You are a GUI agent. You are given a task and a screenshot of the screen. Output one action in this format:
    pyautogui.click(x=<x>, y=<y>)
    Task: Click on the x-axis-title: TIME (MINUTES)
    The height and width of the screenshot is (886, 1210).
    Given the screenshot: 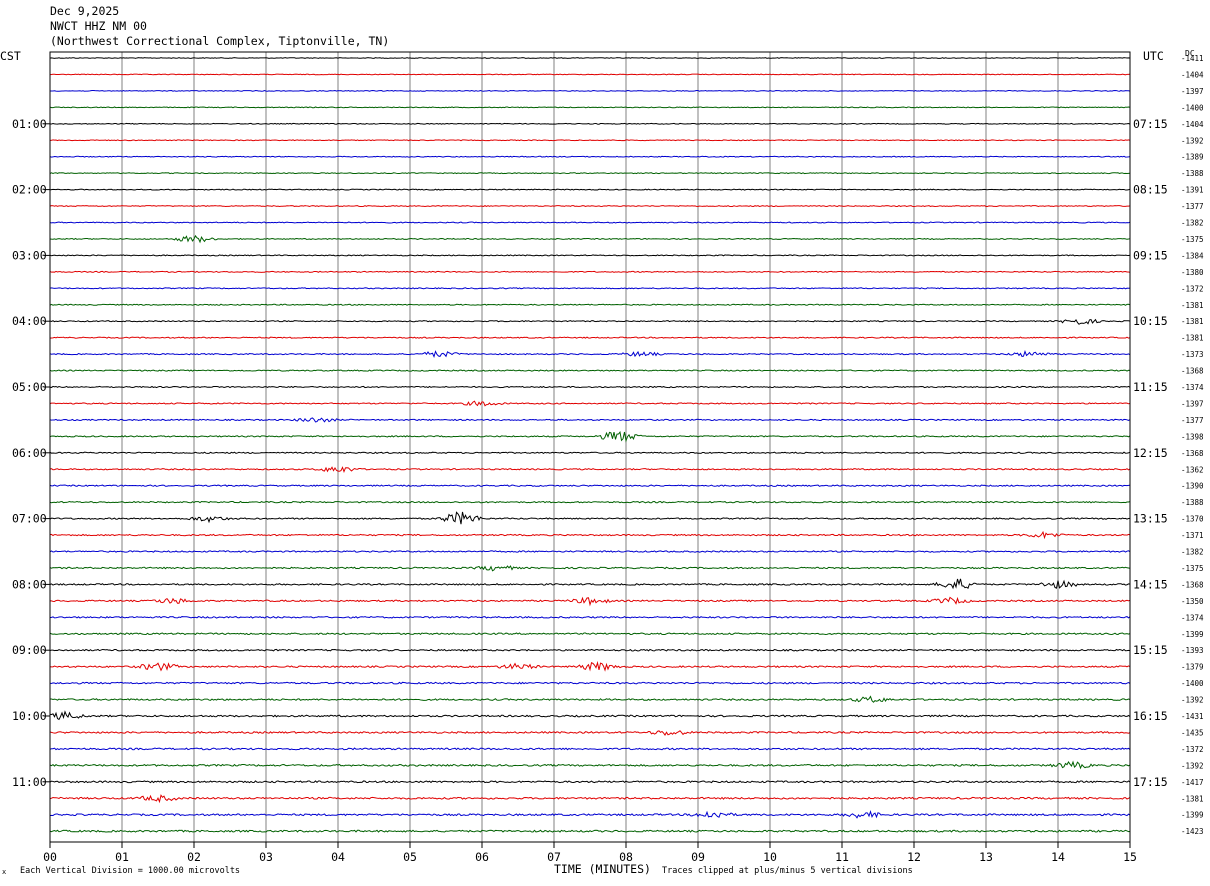 What is the action you would take?
    pyautogui.click(x=602, y=869)
    